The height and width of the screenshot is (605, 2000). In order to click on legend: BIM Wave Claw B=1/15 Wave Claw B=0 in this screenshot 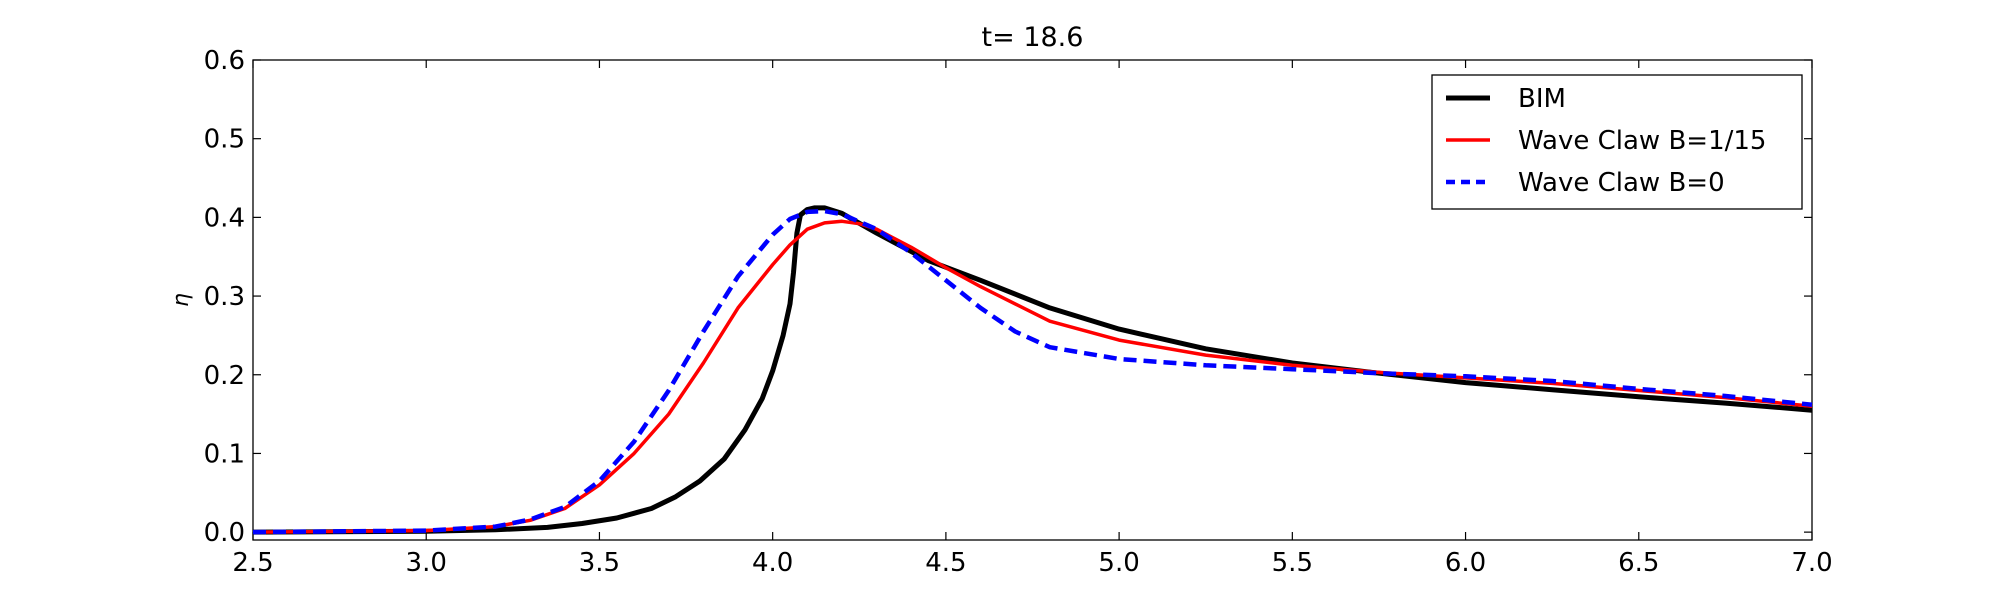, I will do `click(1617, 142)`.